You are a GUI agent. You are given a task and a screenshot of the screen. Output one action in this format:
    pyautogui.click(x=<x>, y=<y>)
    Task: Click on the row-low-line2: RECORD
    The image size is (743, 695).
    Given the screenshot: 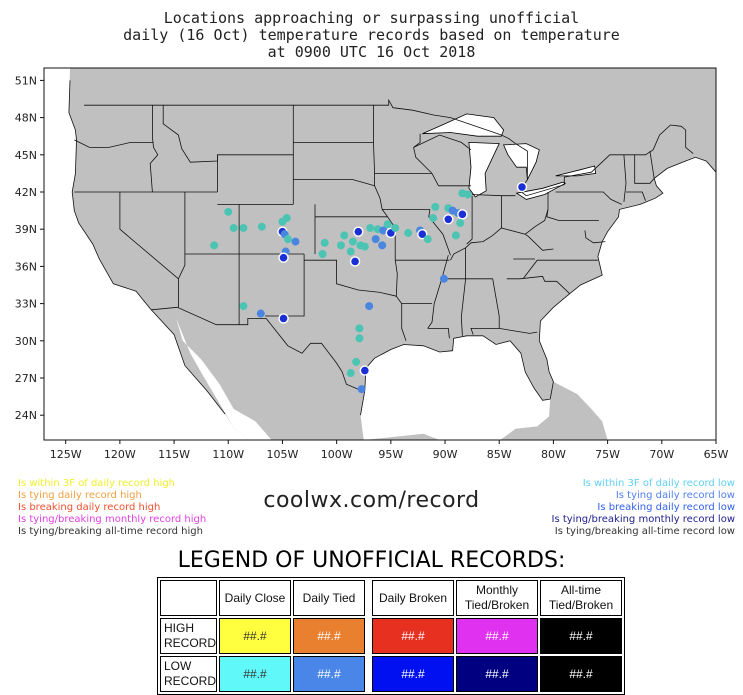 What is the action you would take?
    pyautogui.click(x=190, y=681)
    